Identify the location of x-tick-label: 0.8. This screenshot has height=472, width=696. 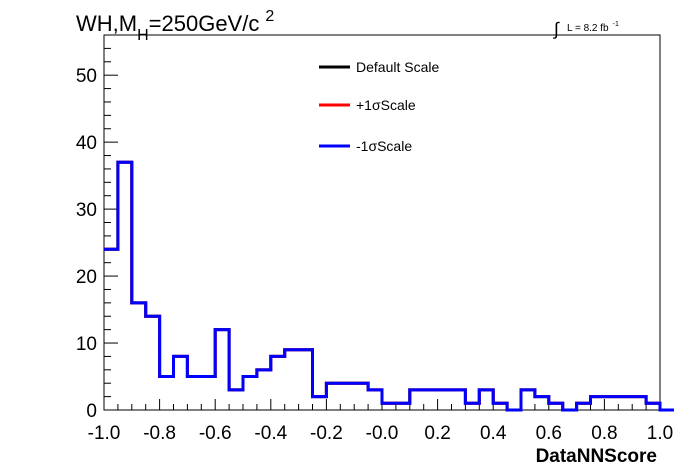
(604, 433).